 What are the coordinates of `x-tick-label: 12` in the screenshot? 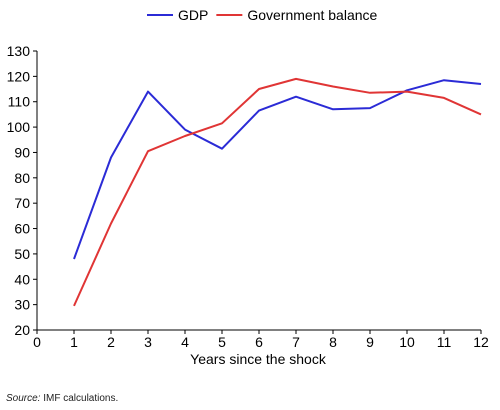 It's located at (481, 342).